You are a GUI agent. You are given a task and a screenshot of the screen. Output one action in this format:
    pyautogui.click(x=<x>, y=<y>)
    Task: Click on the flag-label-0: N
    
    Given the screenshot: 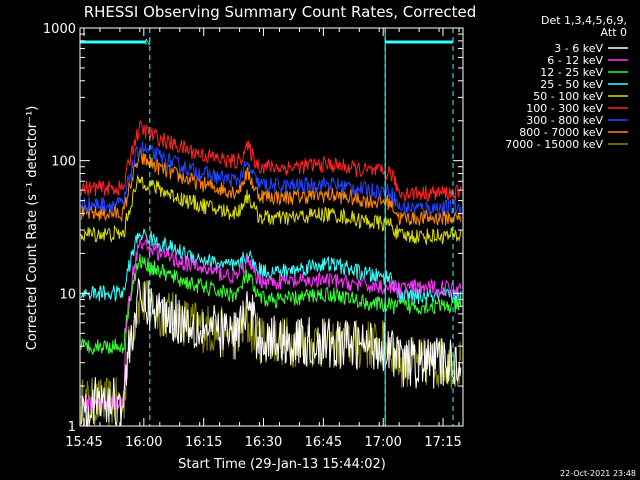 What is the action you would take?
    pyautogui.click(x=148, y=42)
    